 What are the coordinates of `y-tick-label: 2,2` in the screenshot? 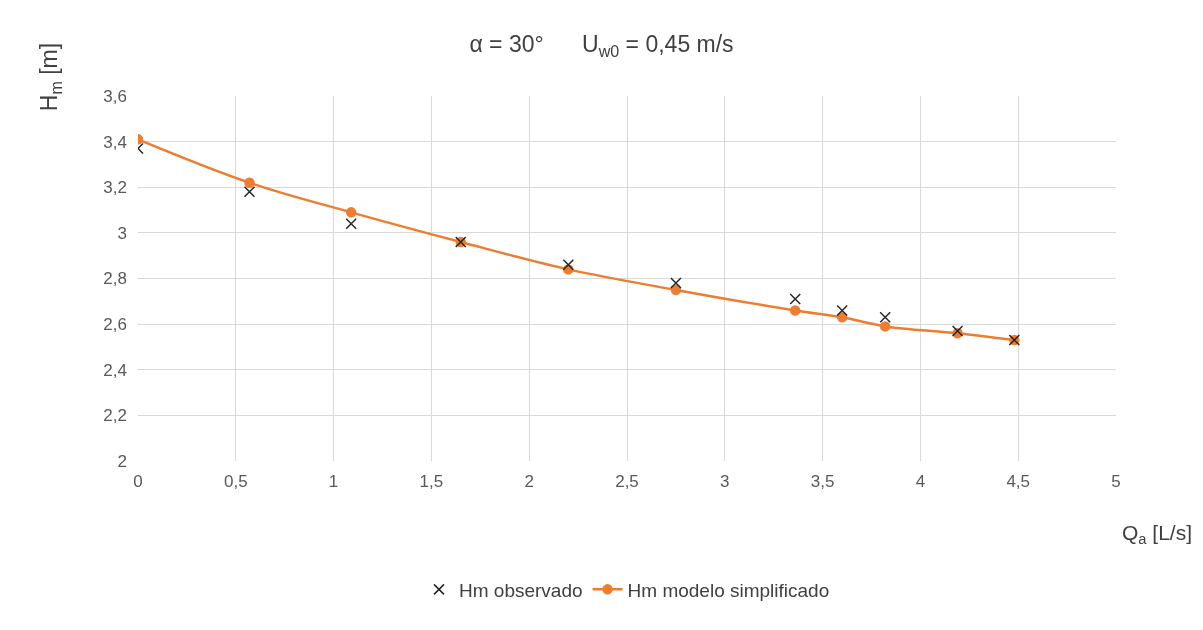 It's located at (115, 416).